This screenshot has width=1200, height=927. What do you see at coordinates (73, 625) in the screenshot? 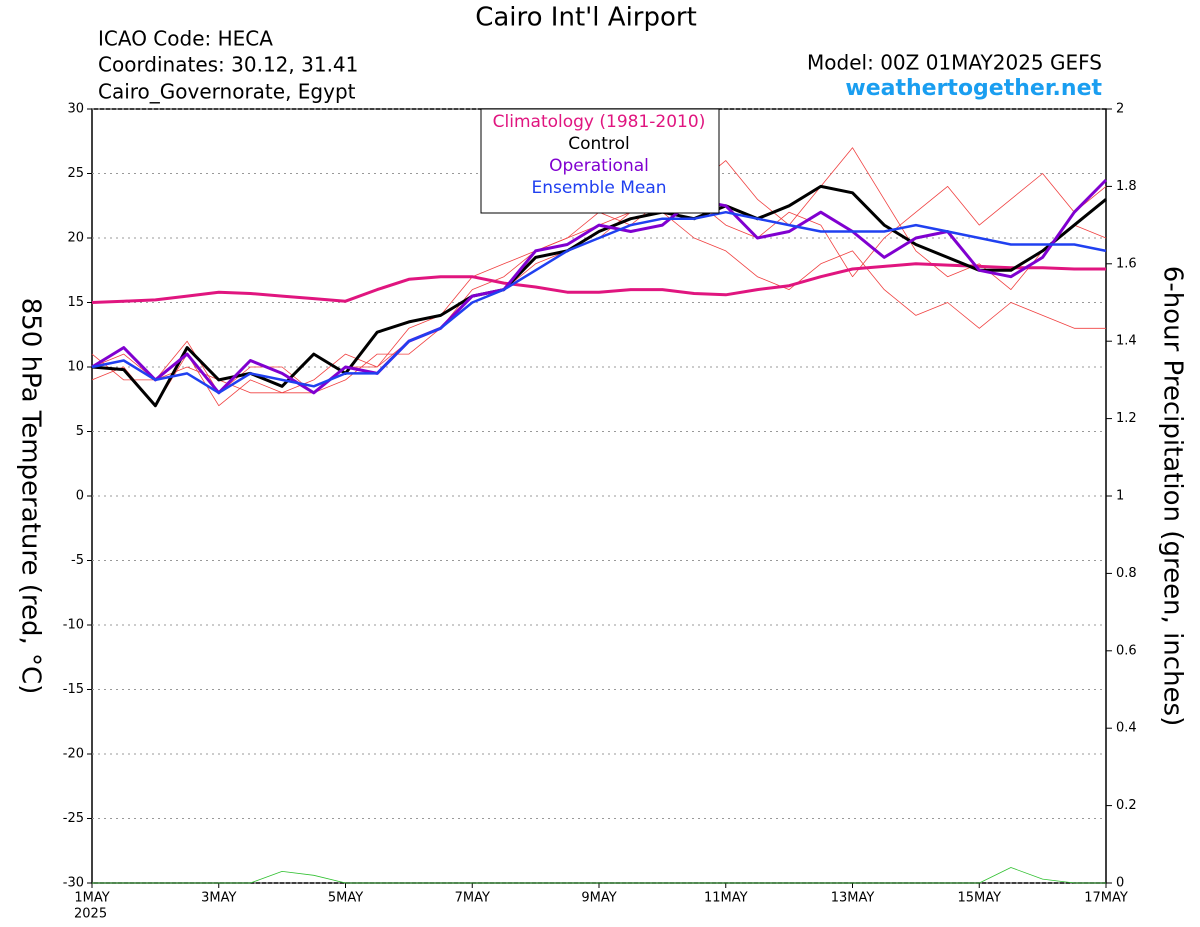
I see `y-tick-label: -10` at bounding box center [73, 625].